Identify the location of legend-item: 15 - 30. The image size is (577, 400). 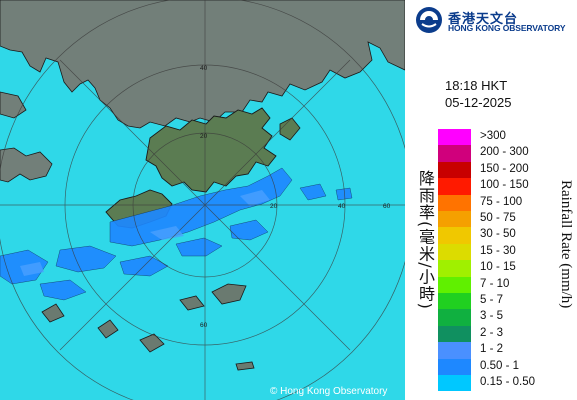
(503, 252).